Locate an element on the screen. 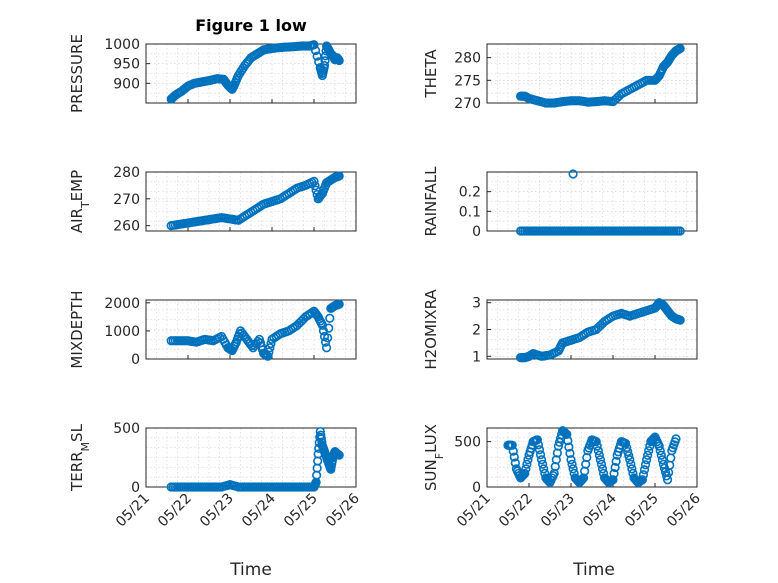 This screenshot has width=778, height=583. x-axis-label-right: Time is located at coordinates (593, 570).